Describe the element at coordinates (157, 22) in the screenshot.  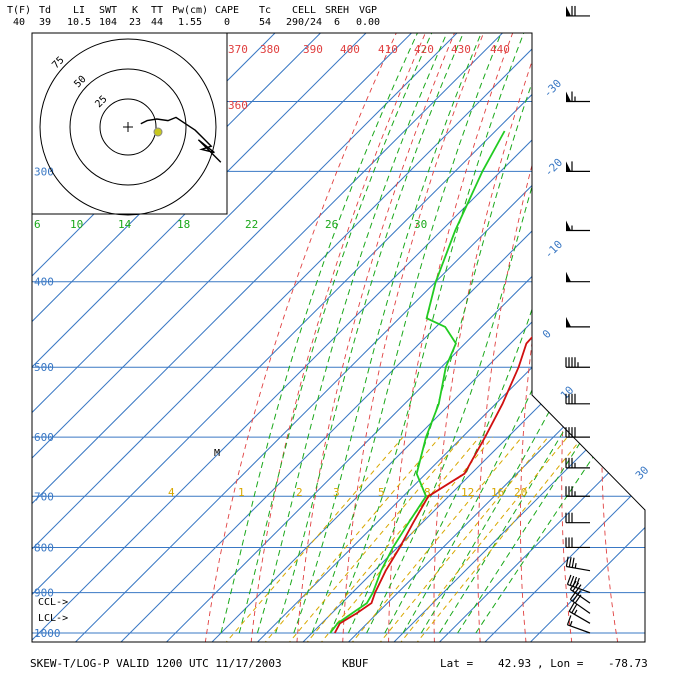
I see `index-value: 44` at that location.